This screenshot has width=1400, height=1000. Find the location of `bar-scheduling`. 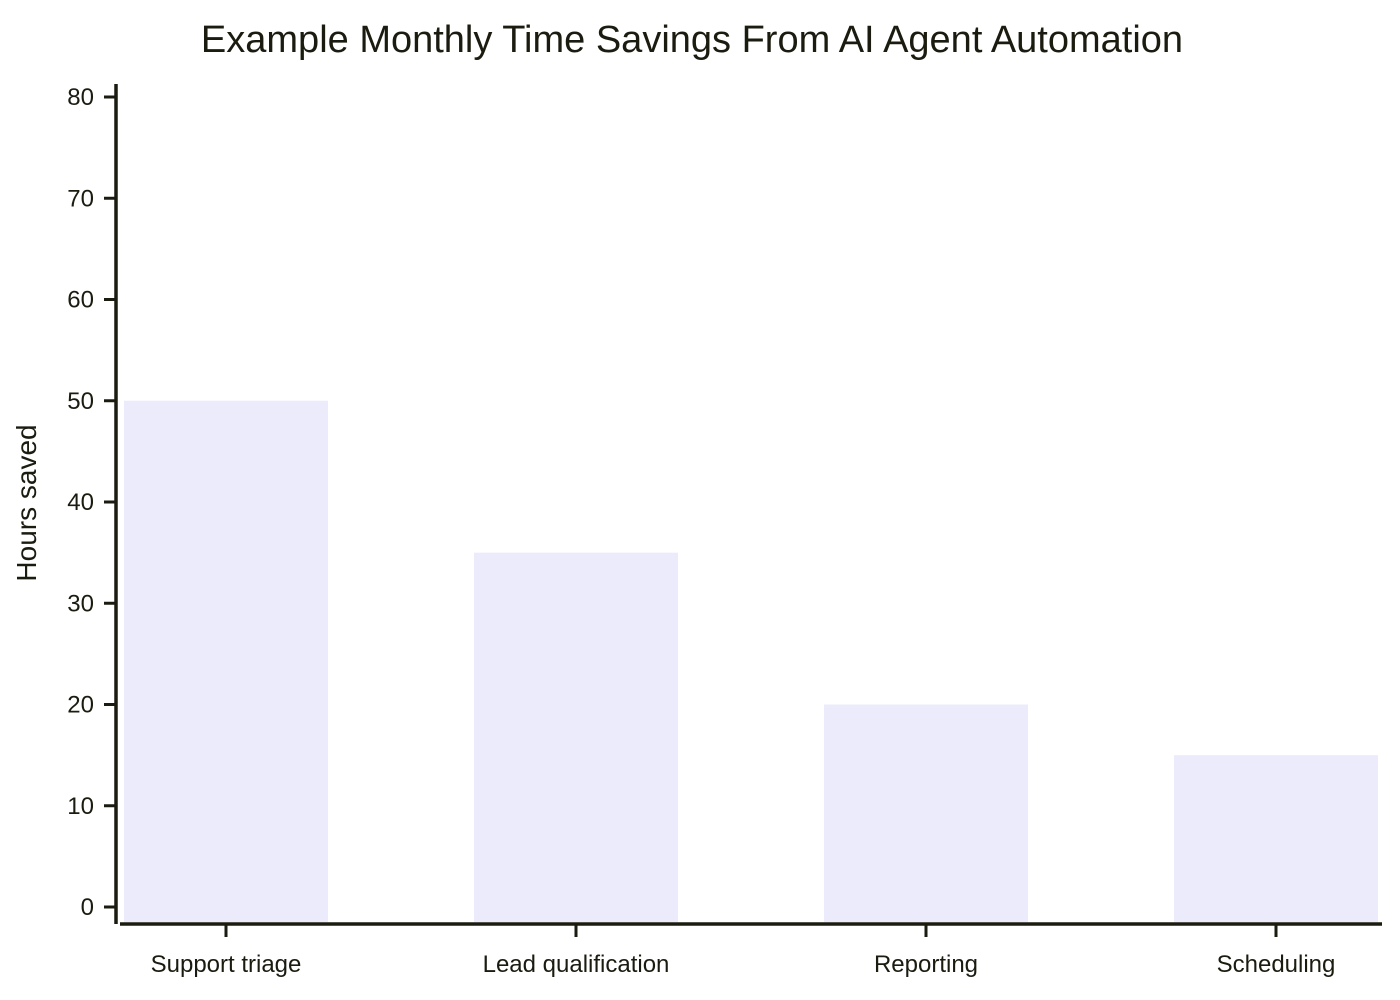

bar-scheduling is located at coordinates (1276, 838).